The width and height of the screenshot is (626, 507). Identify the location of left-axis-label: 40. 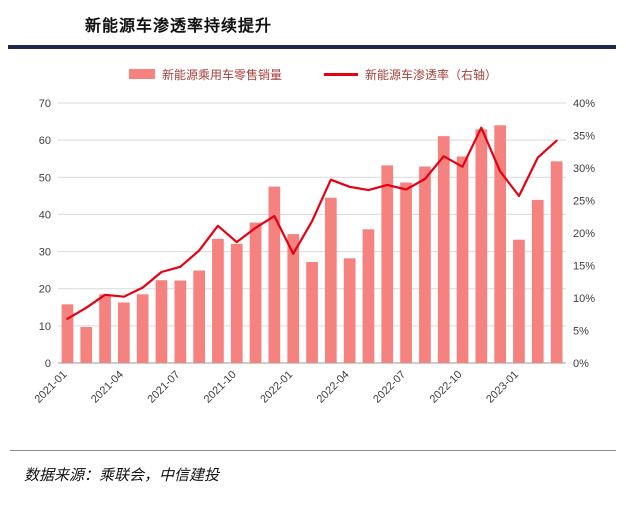
(45, 215).